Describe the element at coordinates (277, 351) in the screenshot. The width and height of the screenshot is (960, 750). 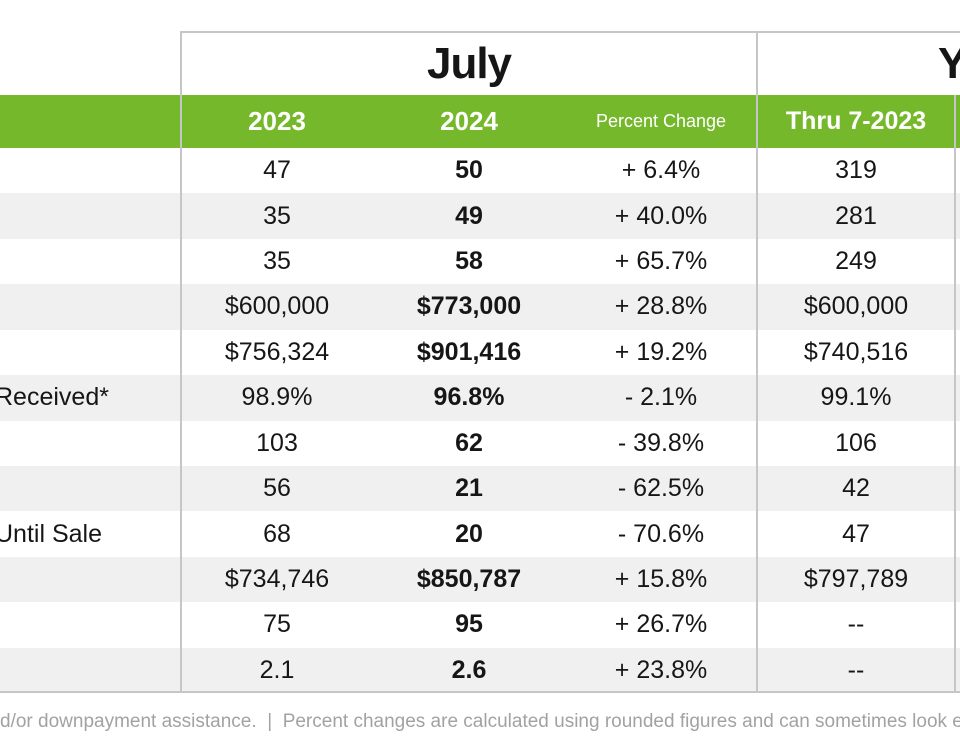
I see `cell-july-2023: $756,324` at that location.